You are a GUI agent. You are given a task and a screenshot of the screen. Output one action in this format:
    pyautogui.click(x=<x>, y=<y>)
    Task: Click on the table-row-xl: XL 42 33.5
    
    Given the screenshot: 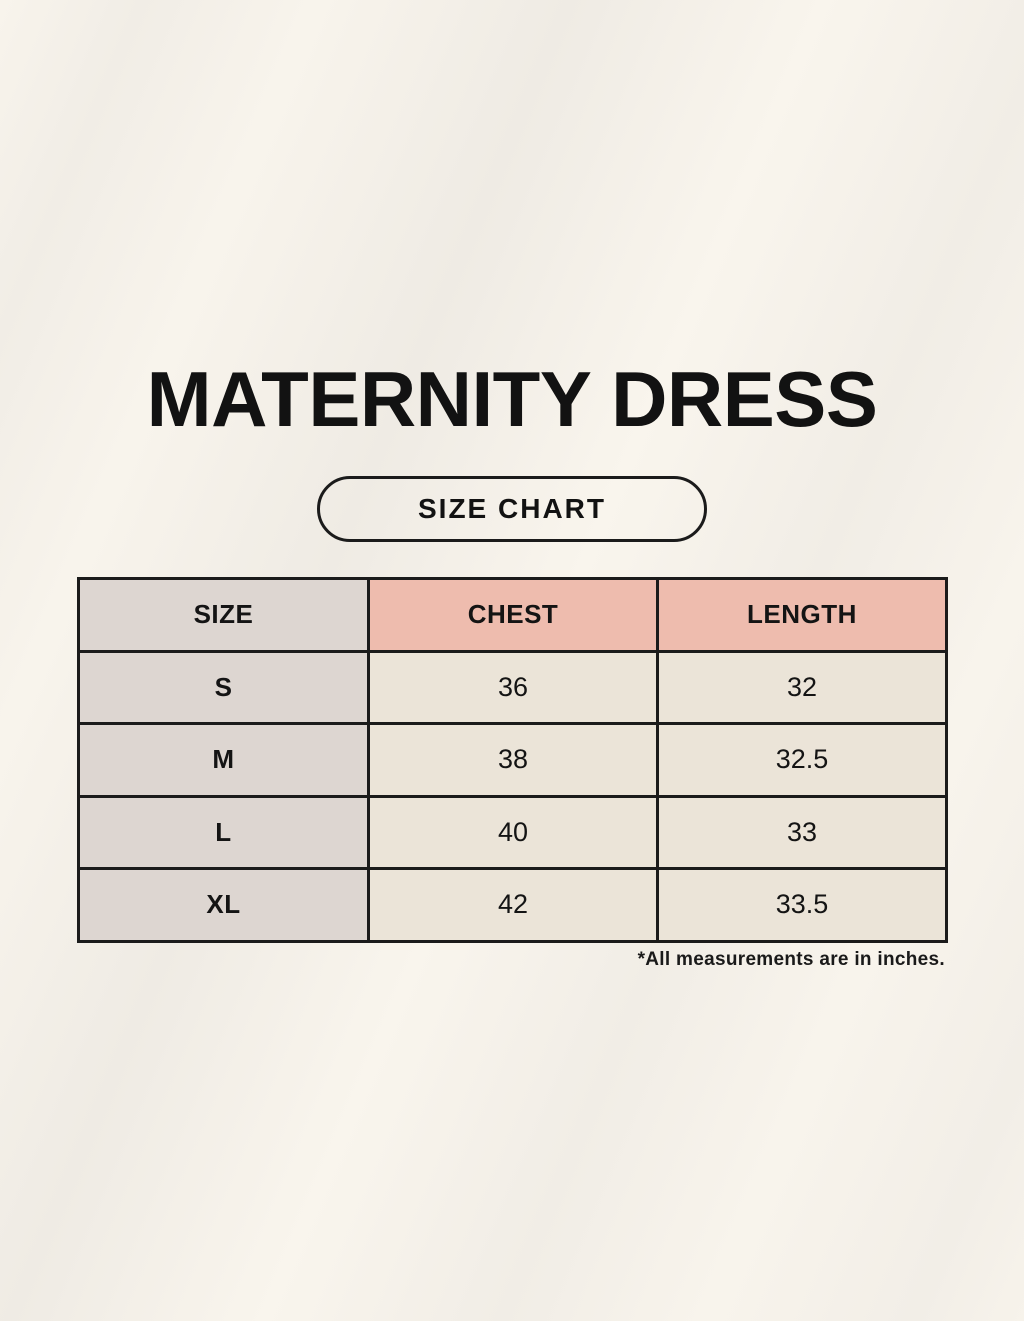 What is the action you would take?
    pyautogui.click(x=512, y=905)
    